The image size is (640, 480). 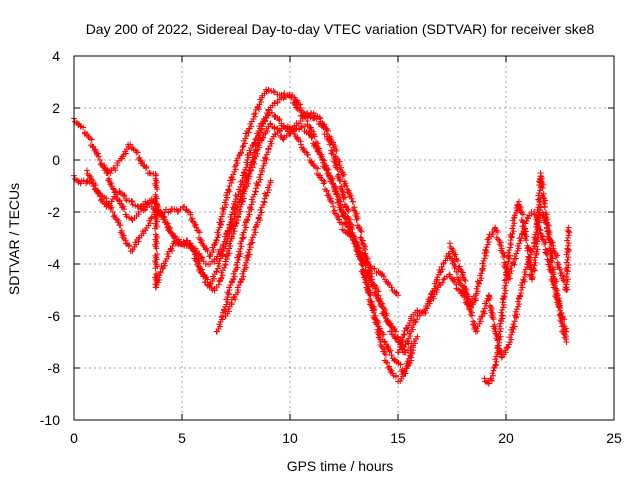 What do you see at coordinates (506, 438) in the screenshot?
I see `x-tick-label: 20` at bounding box center [506, 438].